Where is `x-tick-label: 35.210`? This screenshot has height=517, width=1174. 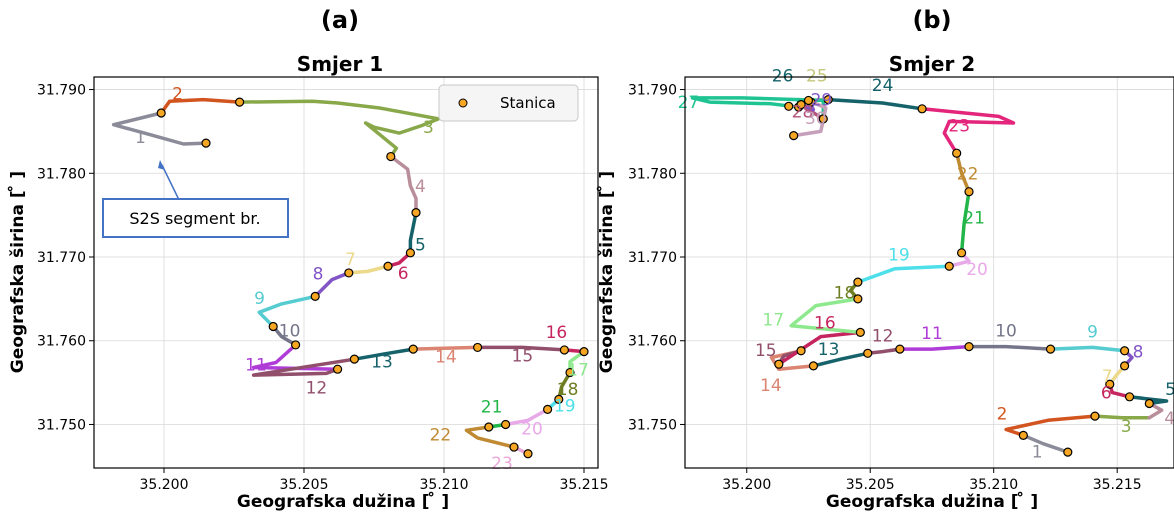
x-tick-label: 35.210 is located at coordinates (444, 485).